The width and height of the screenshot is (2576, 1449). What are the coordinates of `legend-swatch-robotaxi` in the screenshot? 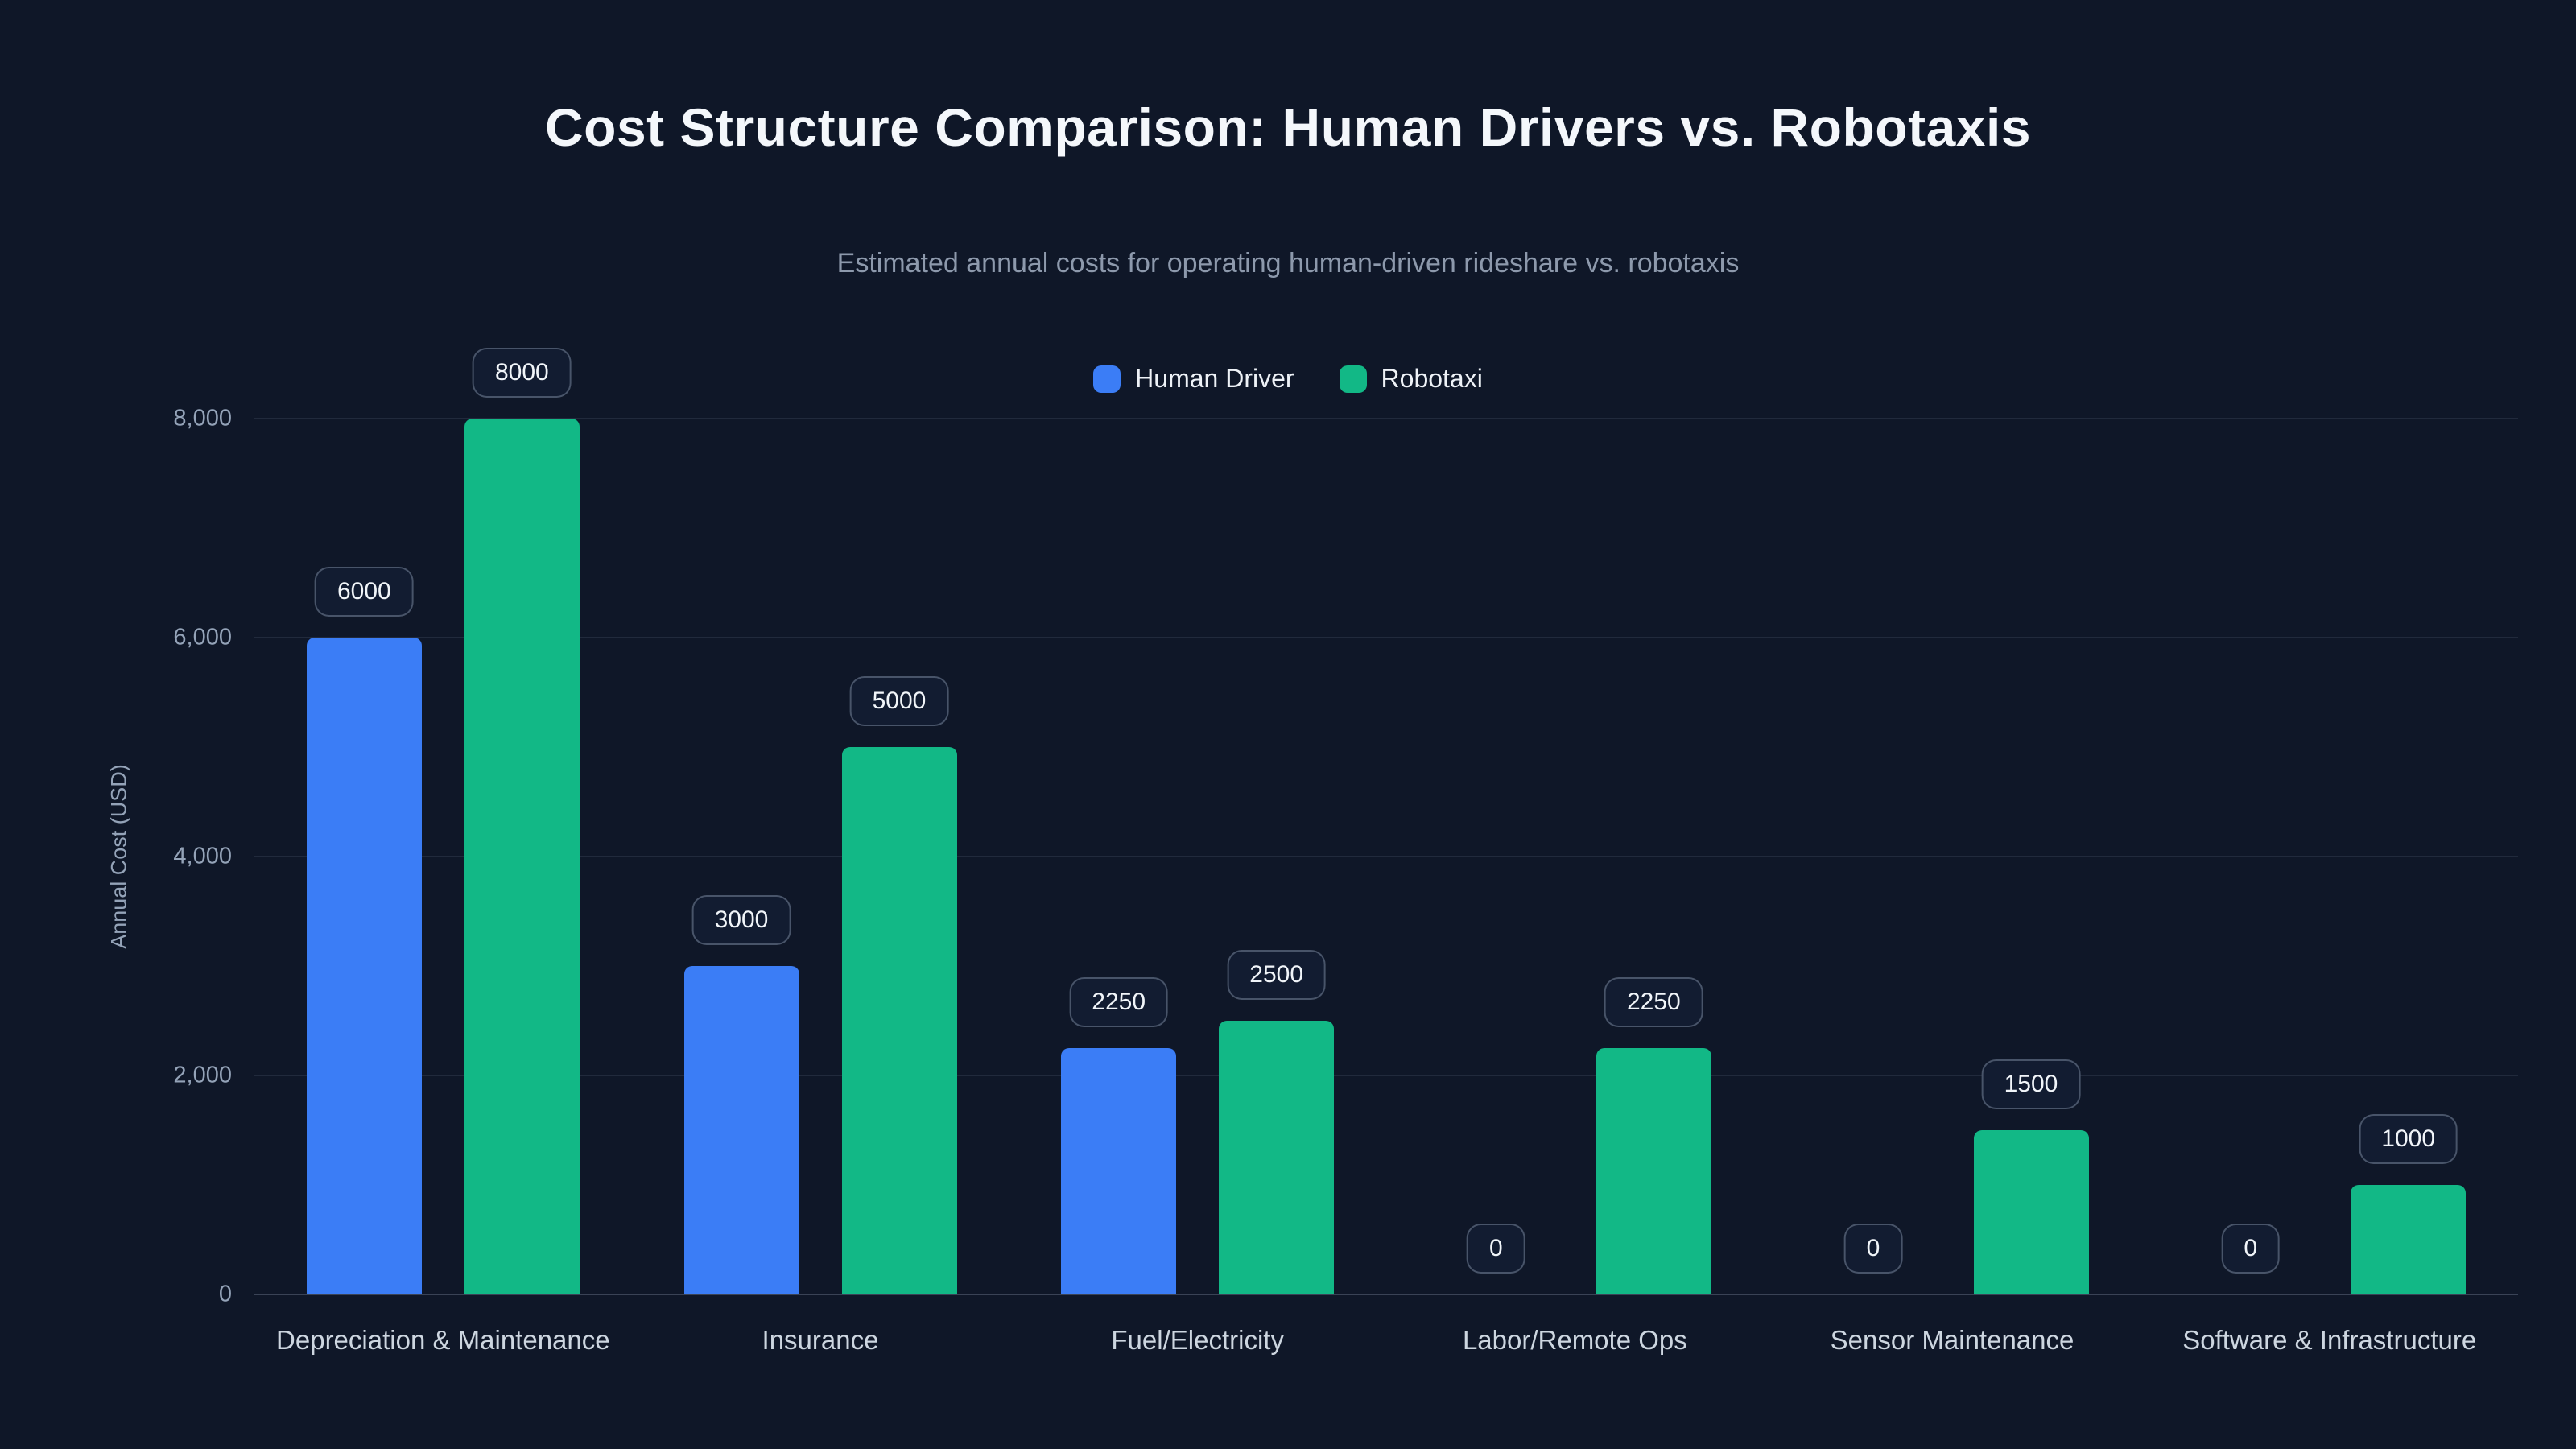 It's located at (1353, 379).